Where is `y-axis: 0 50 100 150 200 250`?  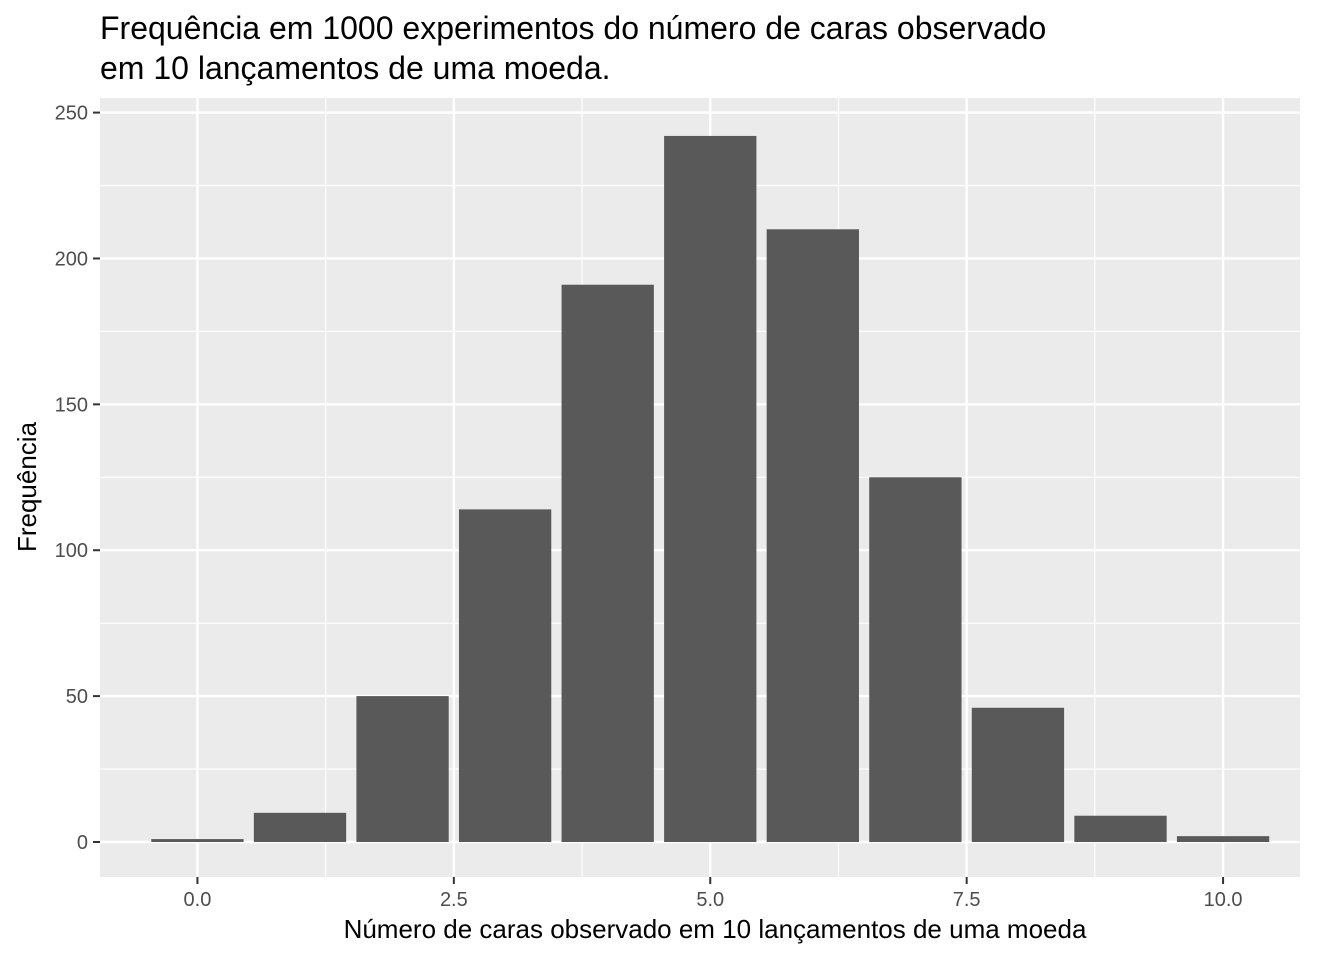
y-axis: 0 50 100 150 200 250 is located at coordinates (77, 478).